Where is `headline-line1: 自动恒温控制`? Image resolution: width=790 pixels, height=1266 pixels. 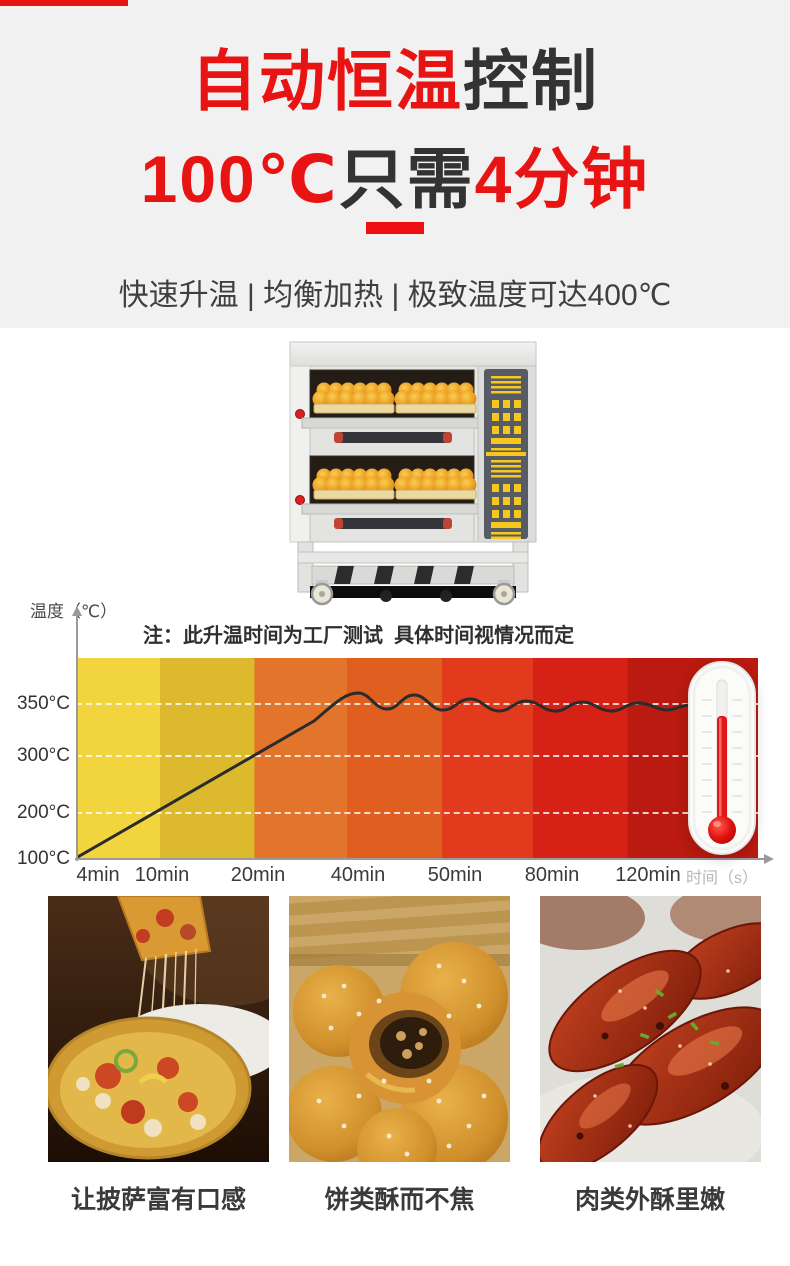 headline-line1: 自动恒温控制 is located at coordinates (395, 81).